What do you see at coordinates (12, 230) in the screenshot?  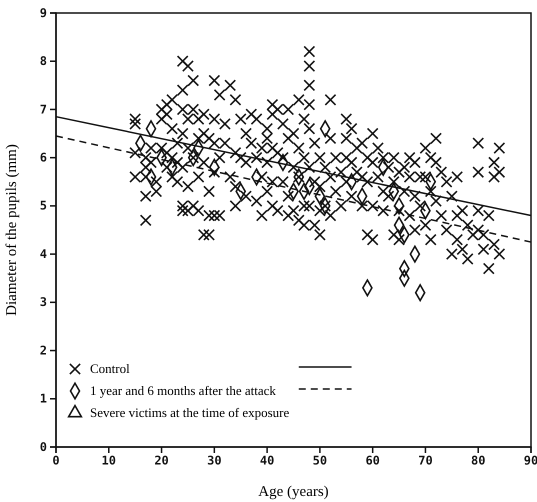 I see `y-axis-title: Diameter of the pupils (mm)` at bounding box center [12, 230].